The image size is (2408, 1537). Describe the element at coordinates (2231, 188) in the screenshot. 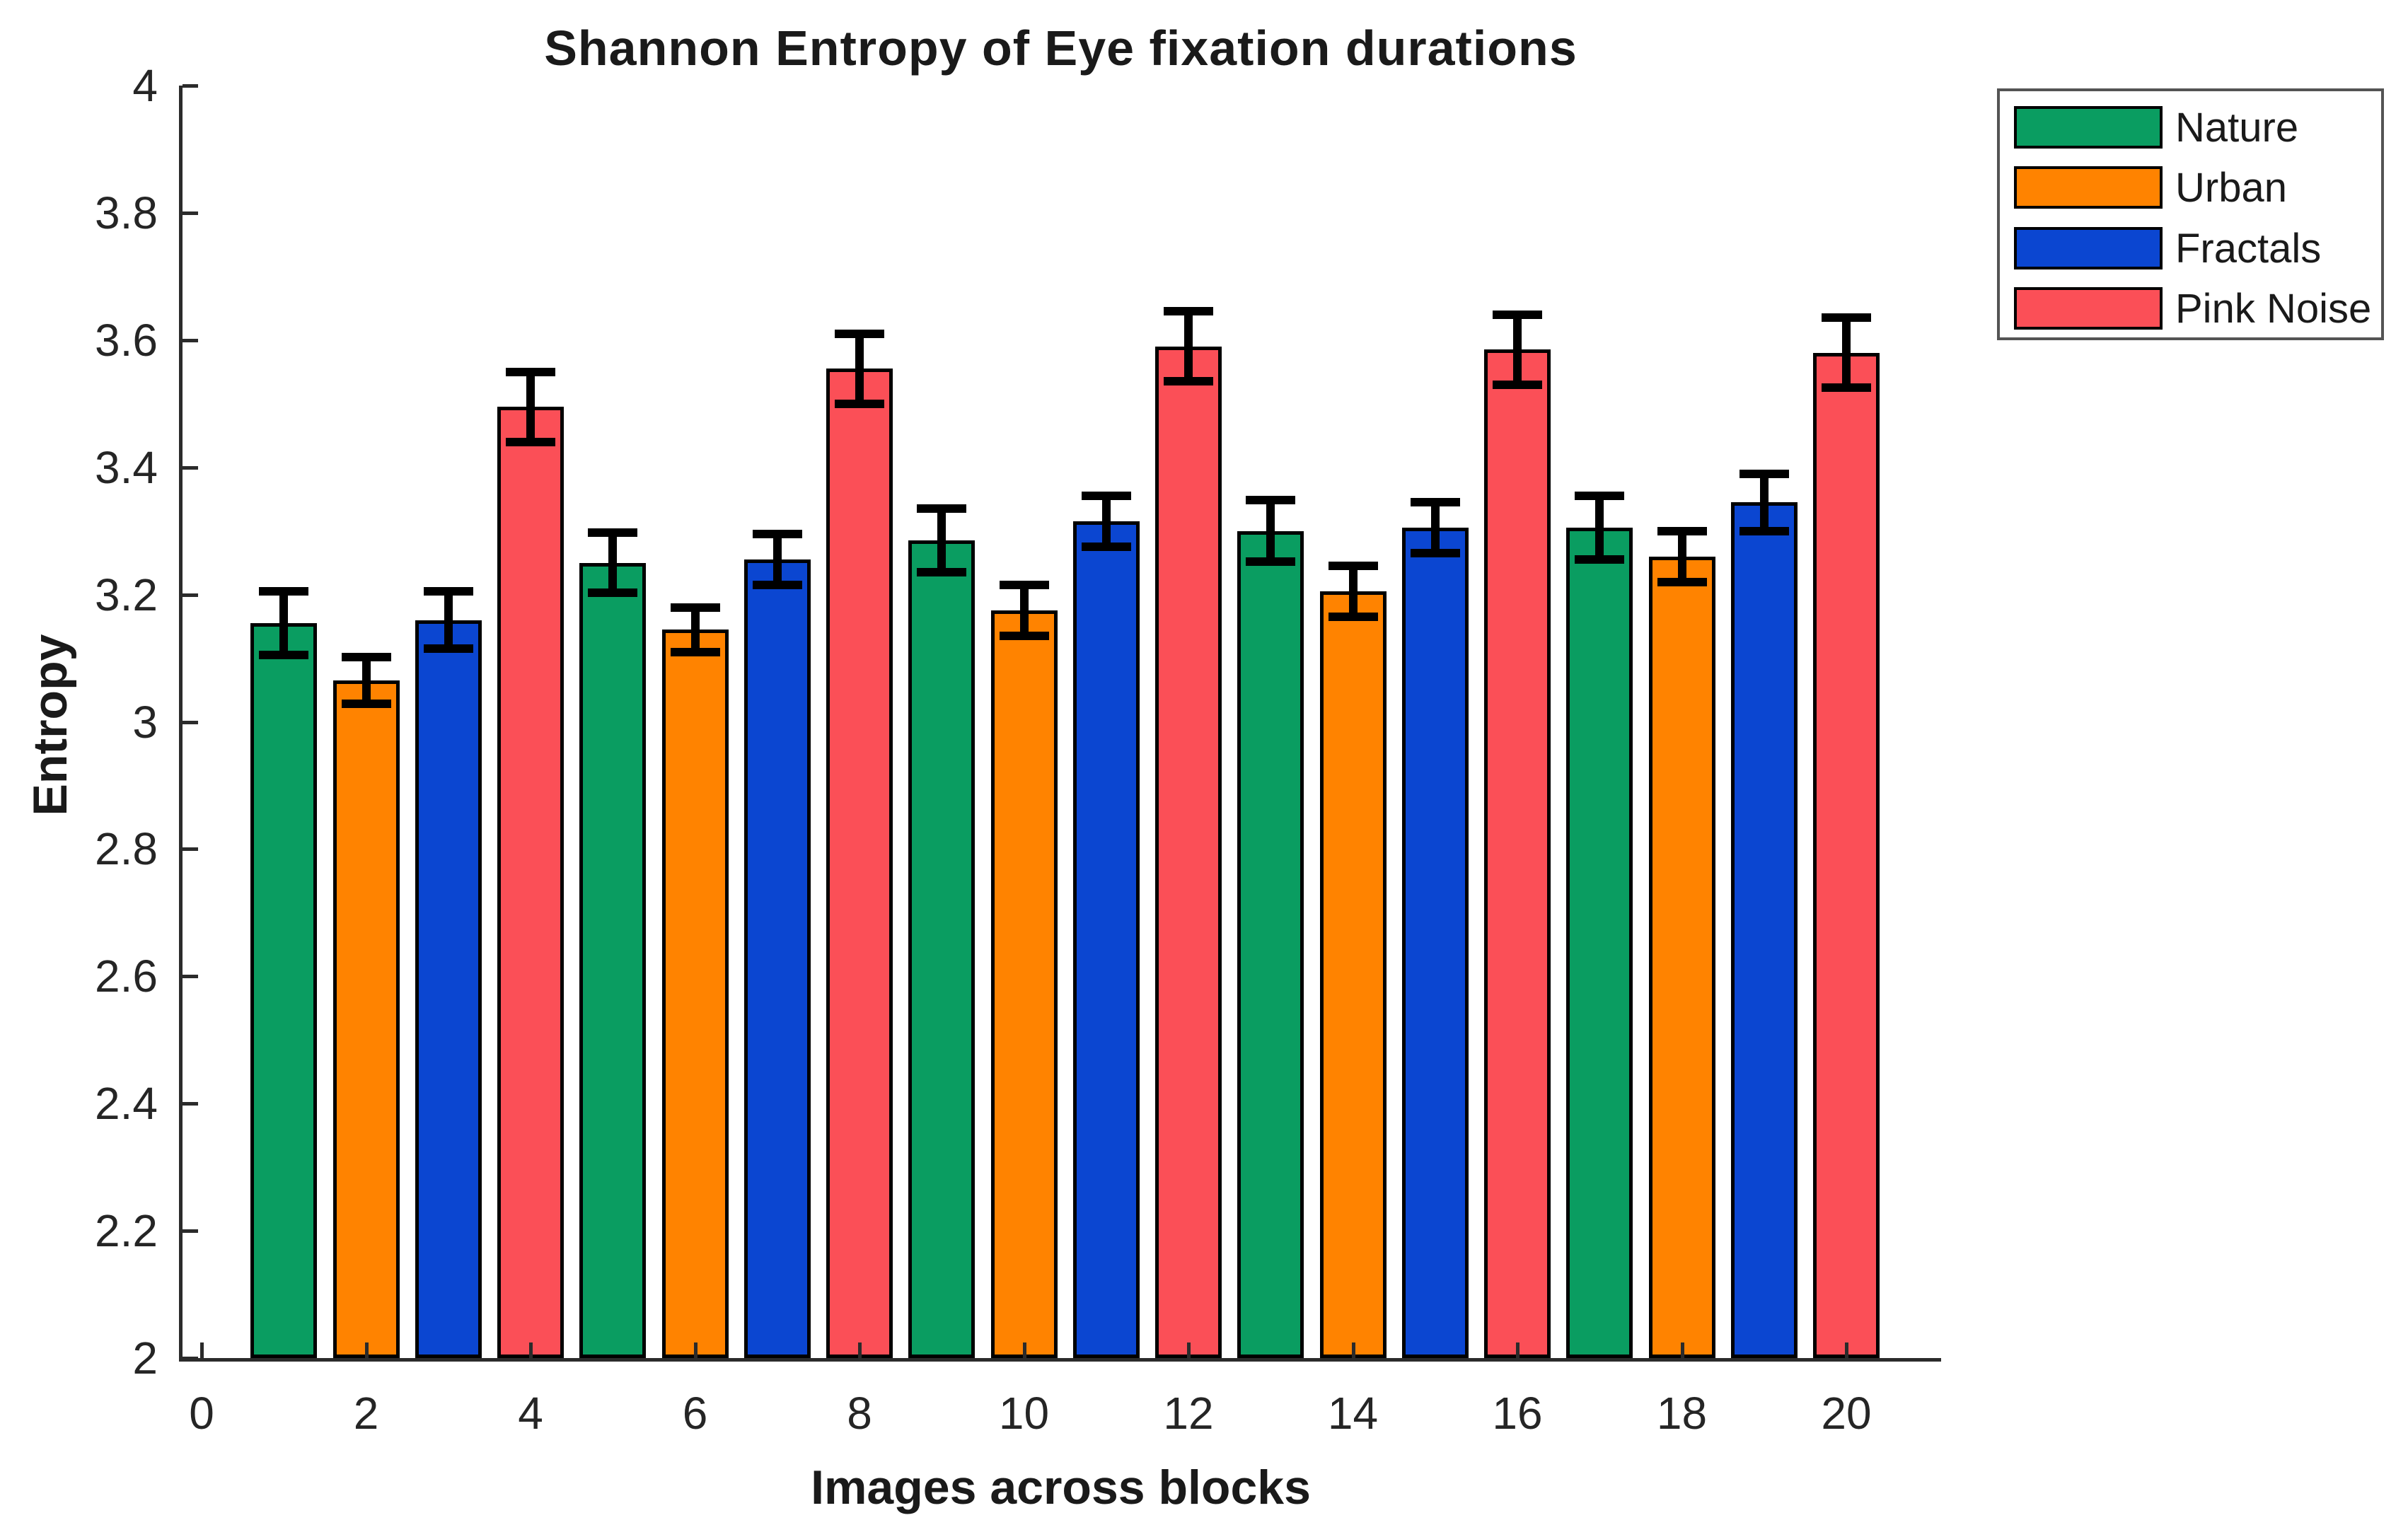

I see `legend-label-urban: Urban` at that location.